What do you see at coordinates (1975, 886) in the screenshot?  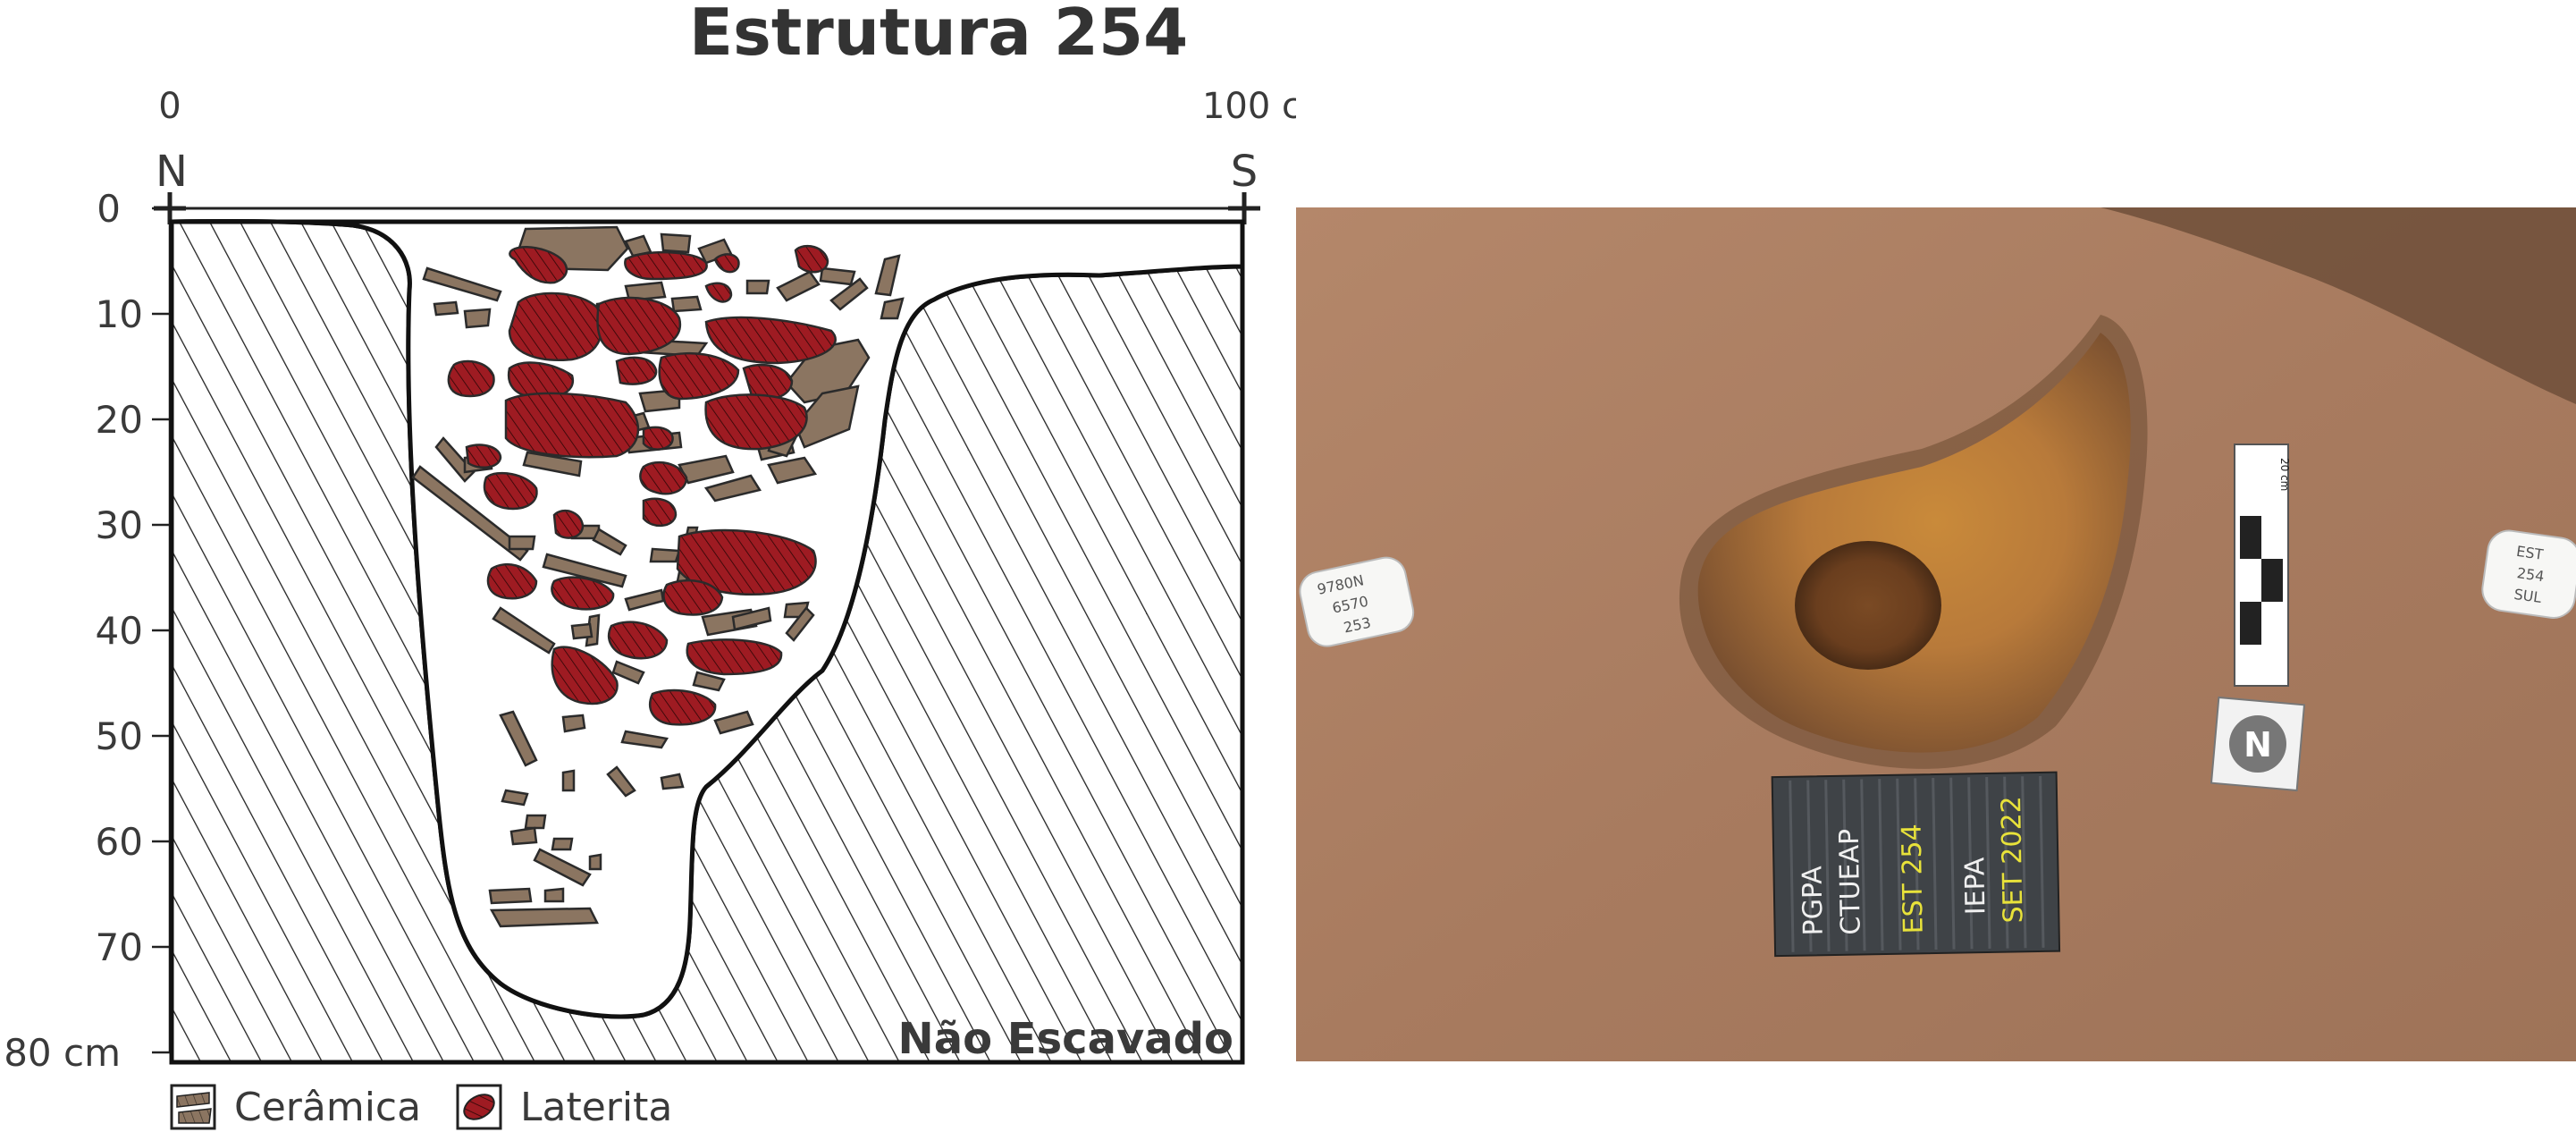 I see `board-line: IEPA` at bounding box center [1975, 886].